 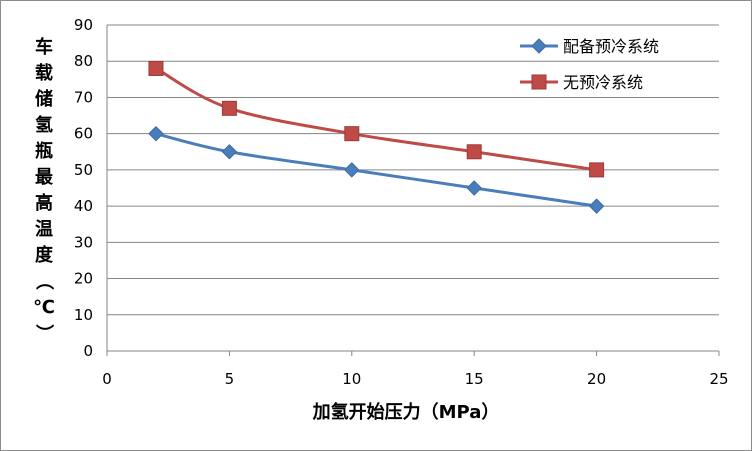 I want to click on y-tick-label: 60, so click(x=83, y=134).